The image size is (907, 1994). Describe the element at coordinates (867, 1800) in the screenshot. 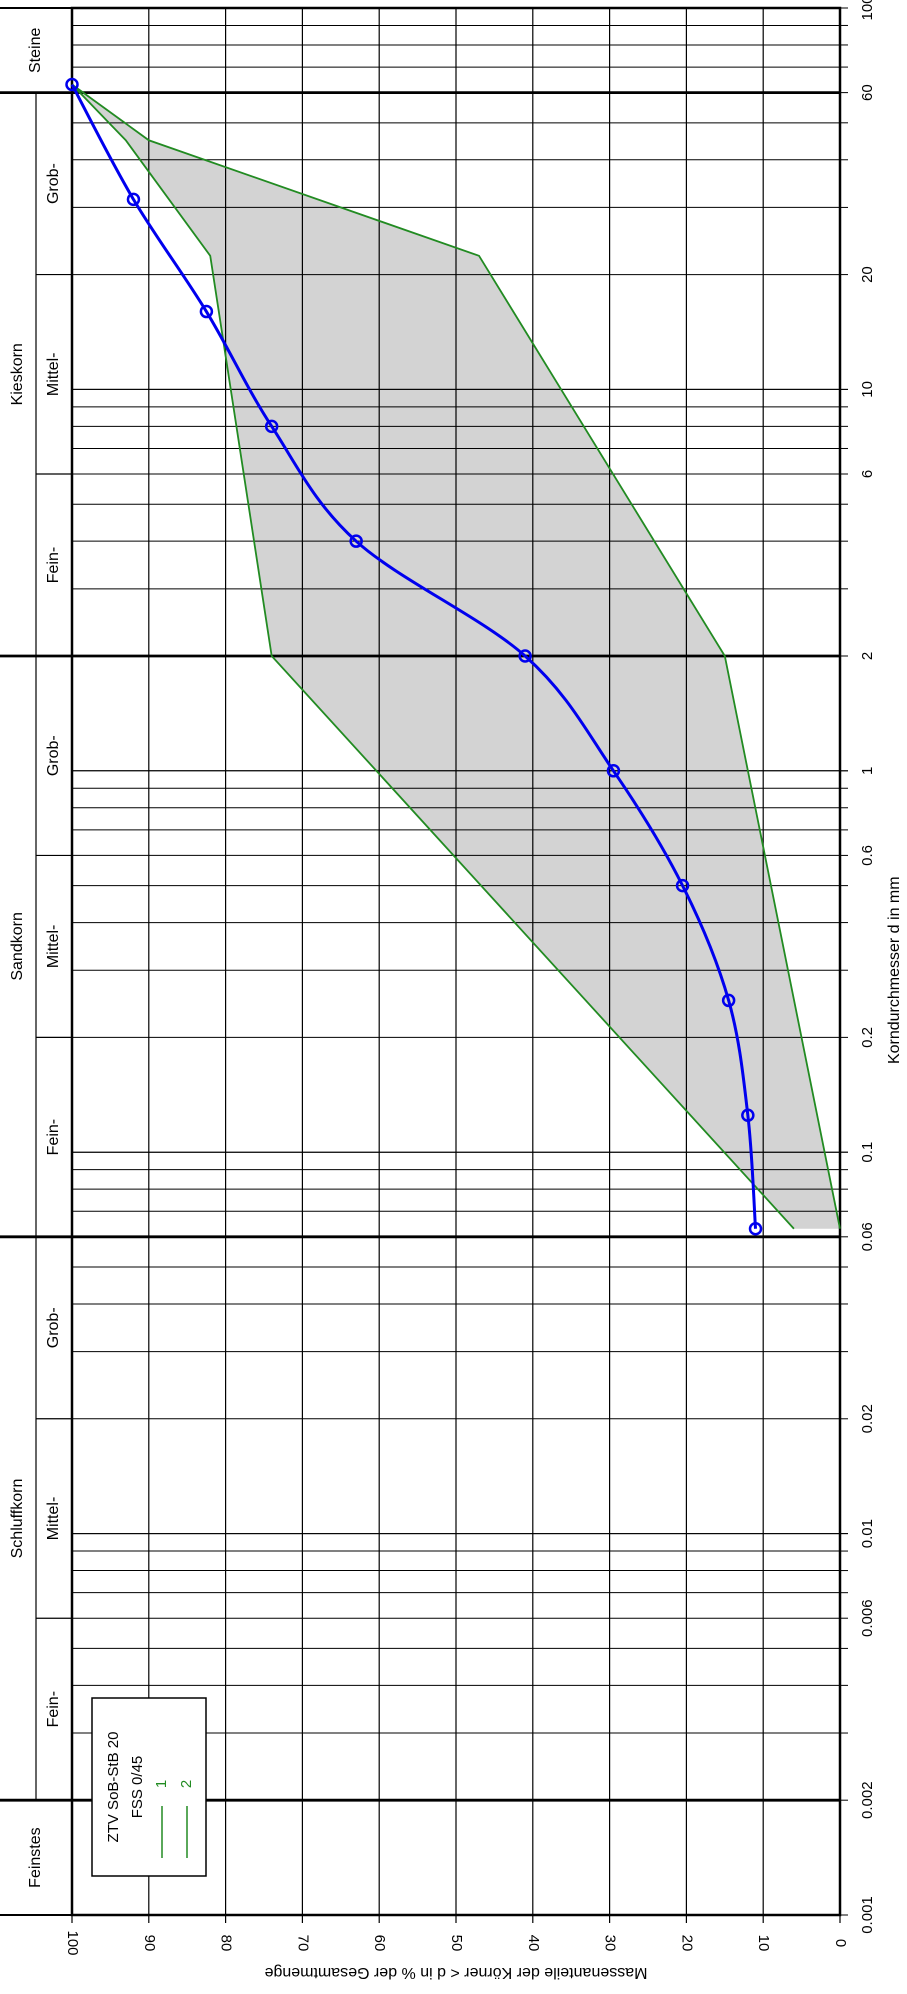

I see `x-tick-label: 0.002` at that location.